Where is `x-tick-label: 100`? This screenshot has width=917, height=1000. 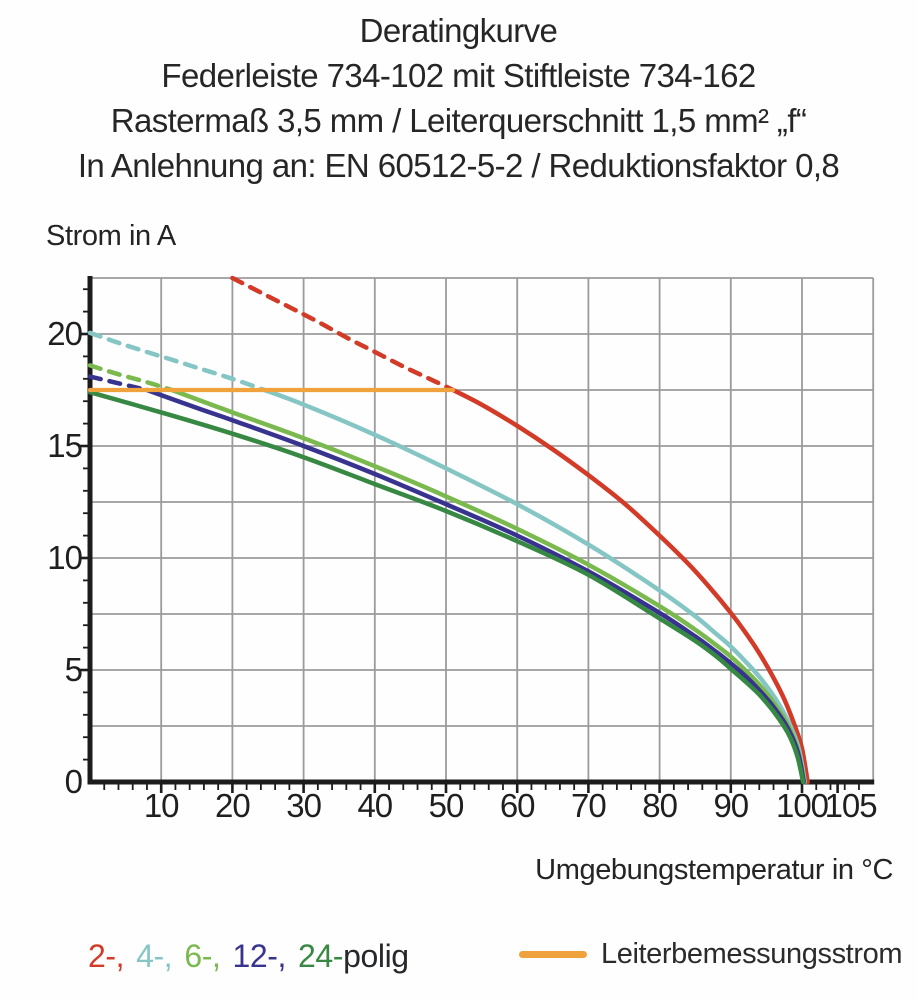
x-tick-label: 100 is located at coordinates (802, 805).